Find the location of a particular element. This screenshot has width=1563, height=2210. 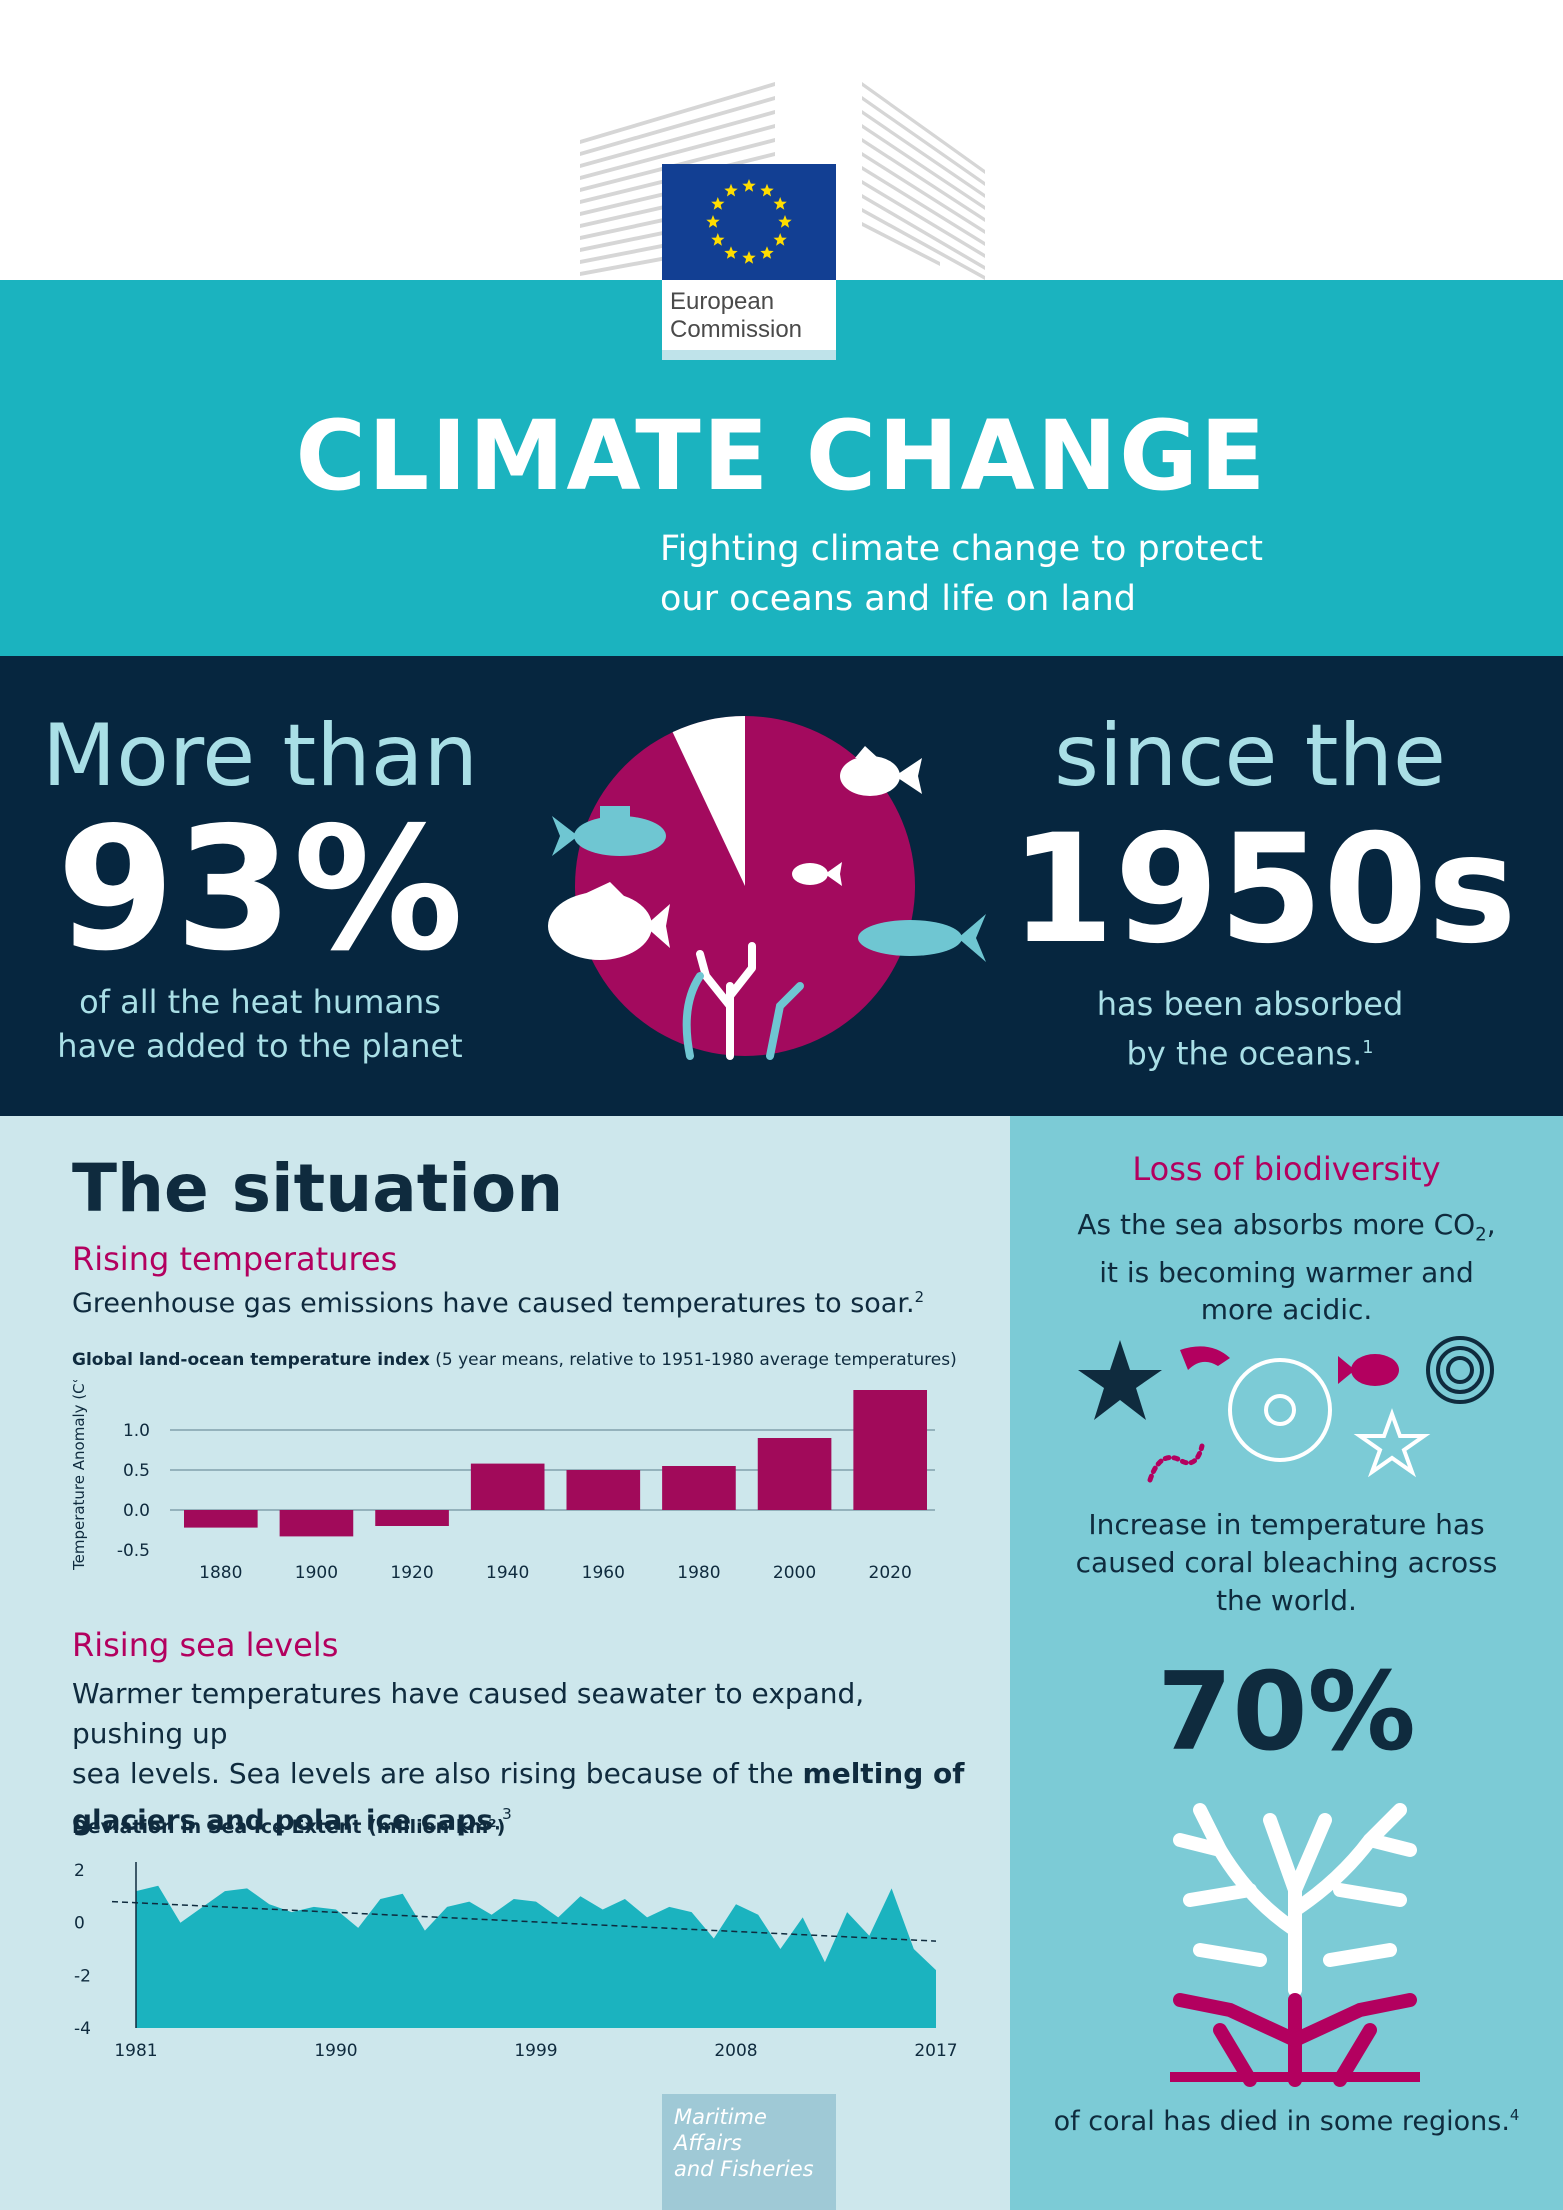

footnote-ref: 4 is located at coordinates (1514, 2115).